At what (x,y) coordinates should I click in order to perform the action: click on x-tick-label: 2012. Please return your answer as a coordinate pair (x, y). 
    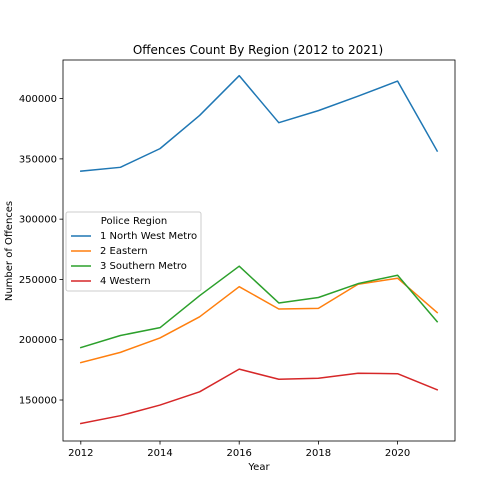
    Looking at the image, I should click on (80, 453).